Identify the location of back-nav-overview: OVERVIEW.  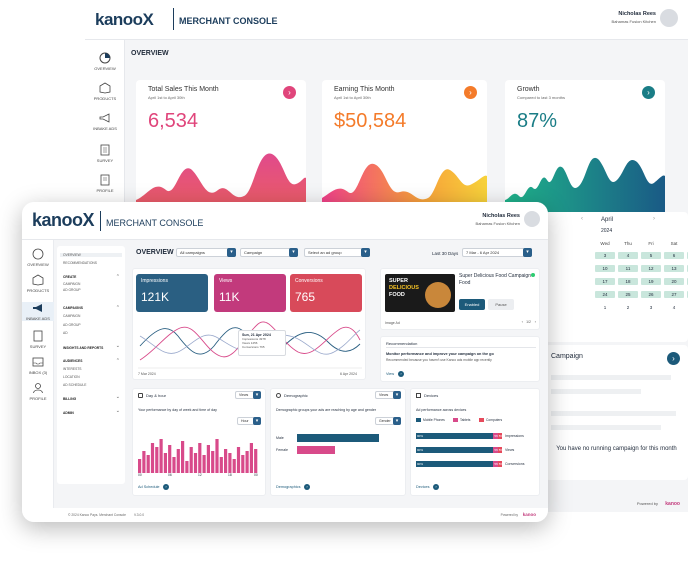
(105, 61).